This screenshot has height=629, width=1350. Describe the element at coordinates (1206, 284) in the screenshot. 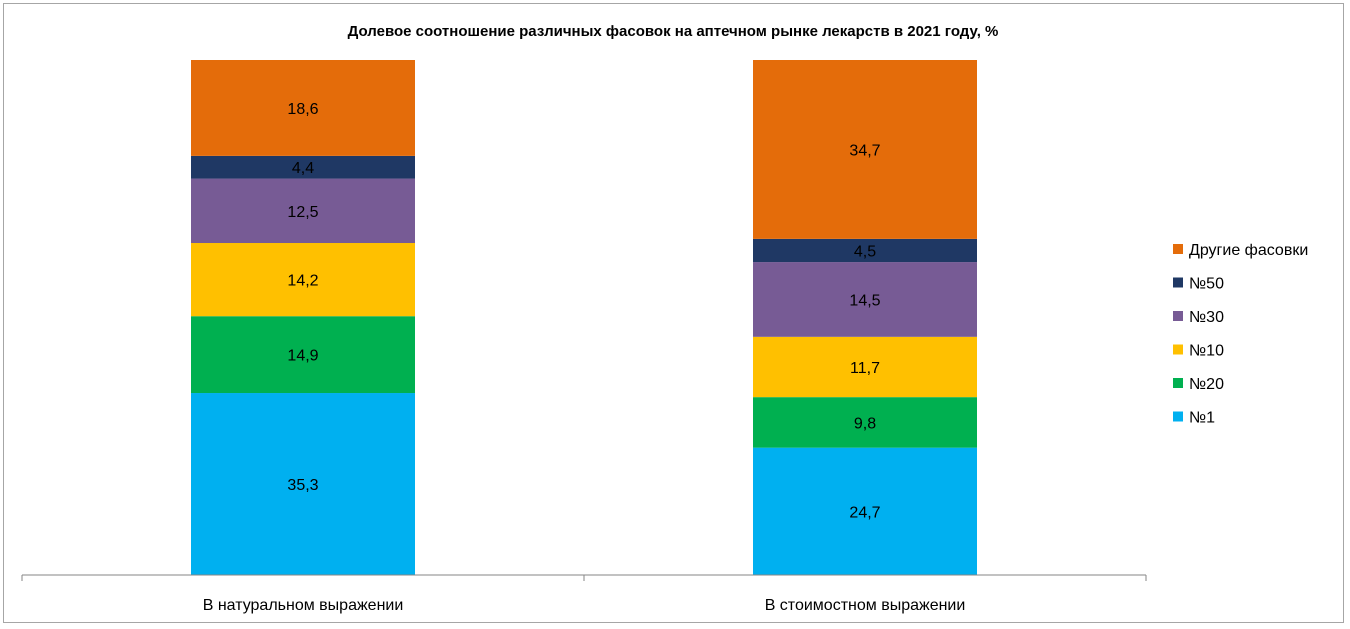

I see `legend-label: №50` at that location.